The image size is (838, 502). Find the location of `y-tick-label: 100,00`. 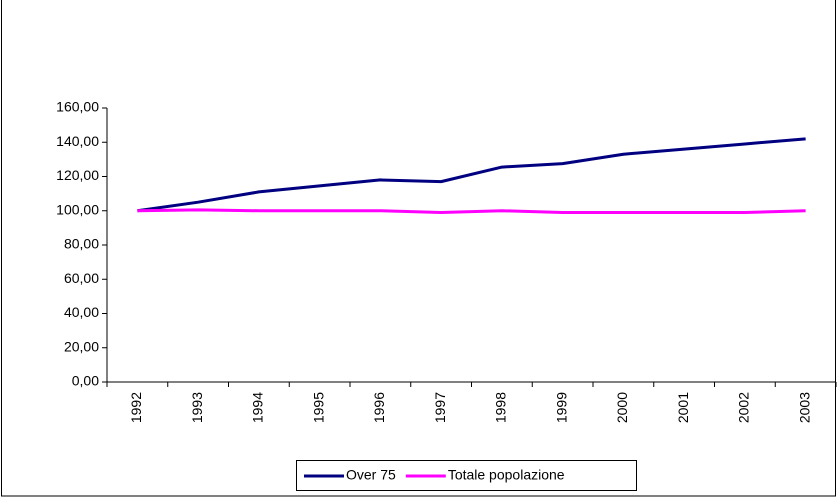

y-tick-label: 100,00 is located at coordinates (77, 209).